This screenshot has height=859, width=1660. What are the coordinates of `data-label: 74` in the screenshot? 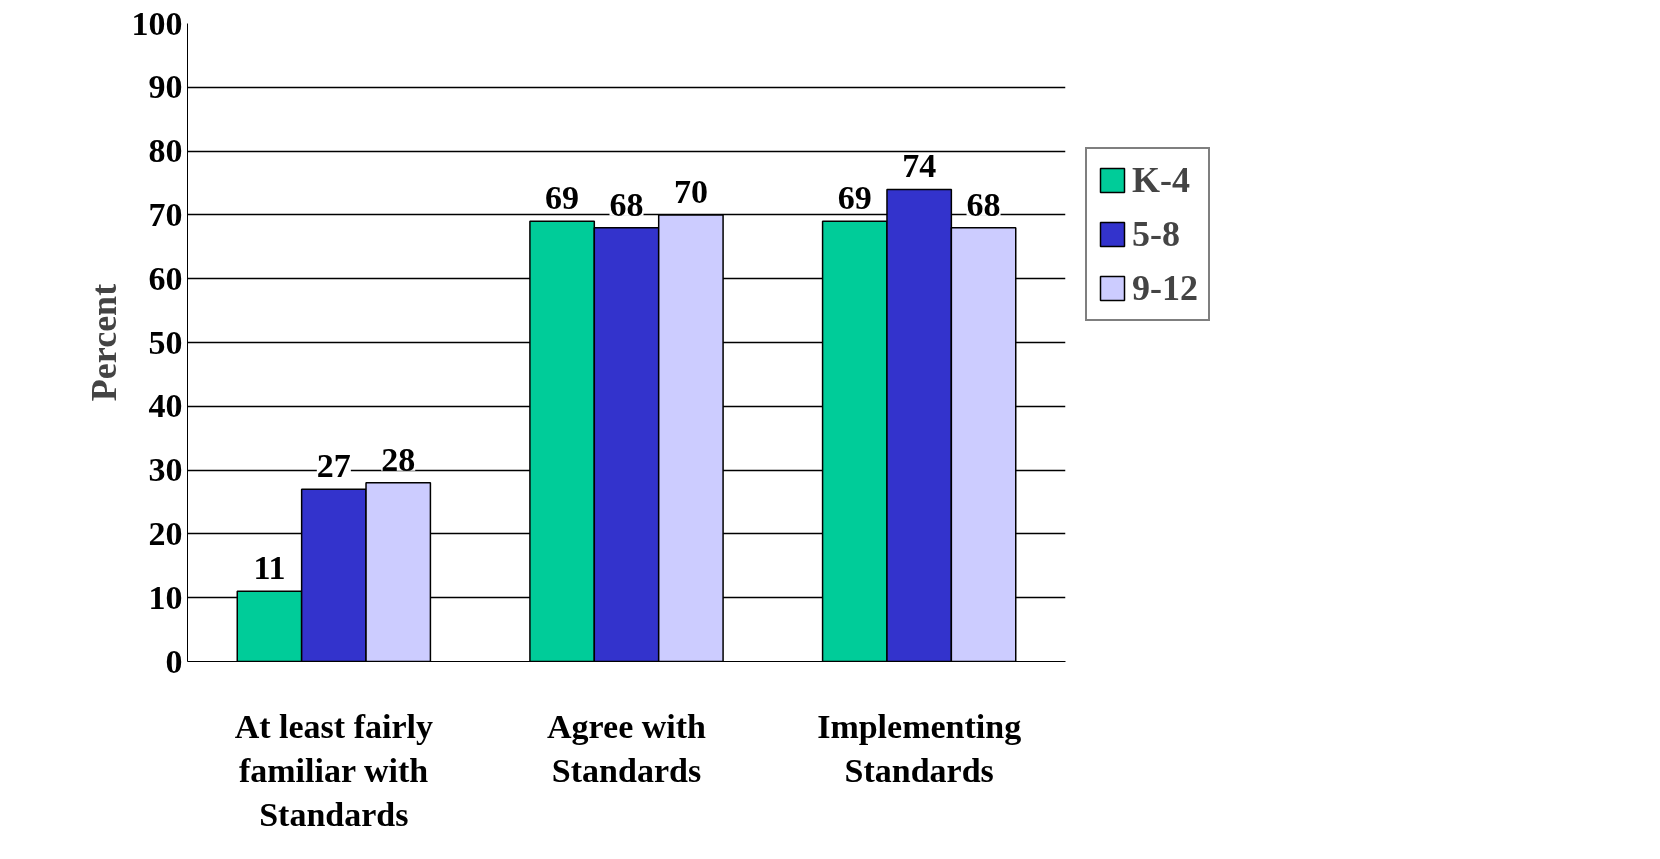 It's located at (919, 166).